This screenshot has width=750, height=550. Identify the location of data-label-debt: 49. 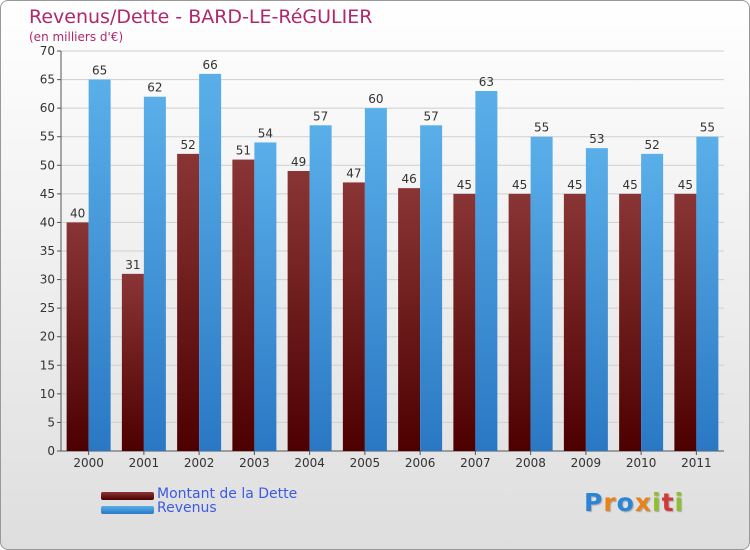
(298, 162).